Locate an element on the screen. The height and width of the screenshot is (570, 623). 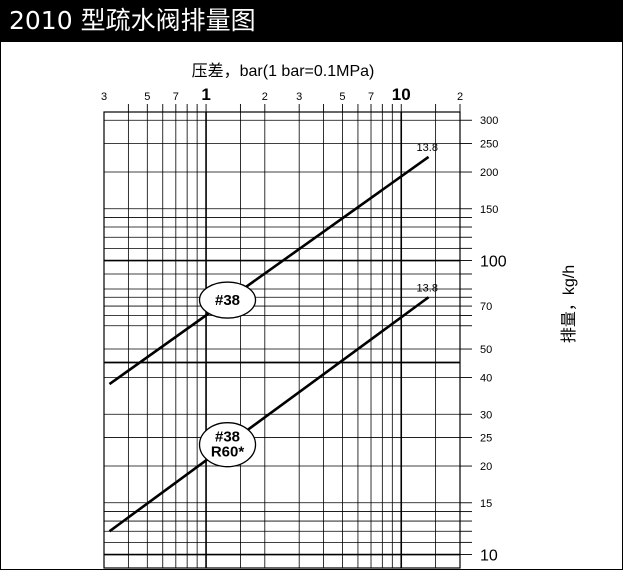
y-tick-label: 10 is located at coordinates (489, 556).